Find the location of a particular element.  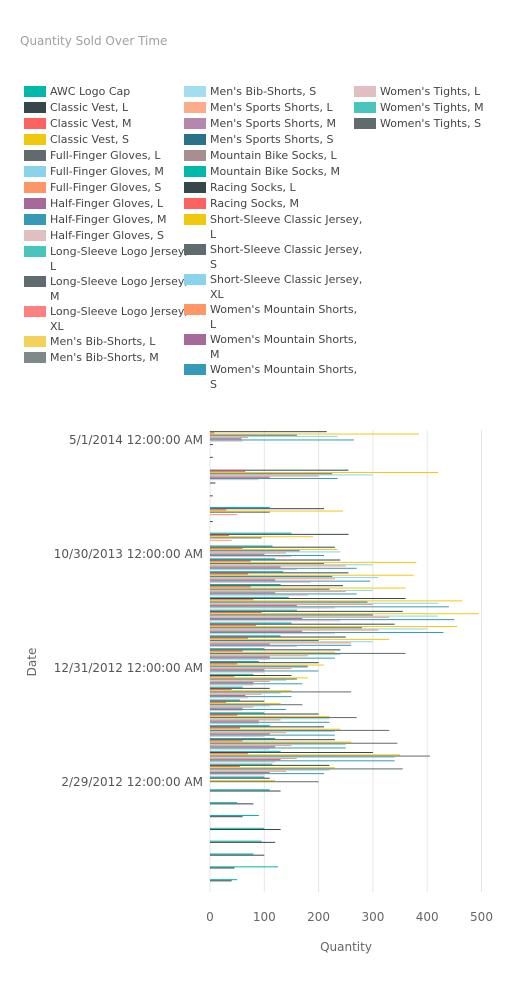

legend-item: Men's Bib-Shorts, L is located at coordinates (89, 341).